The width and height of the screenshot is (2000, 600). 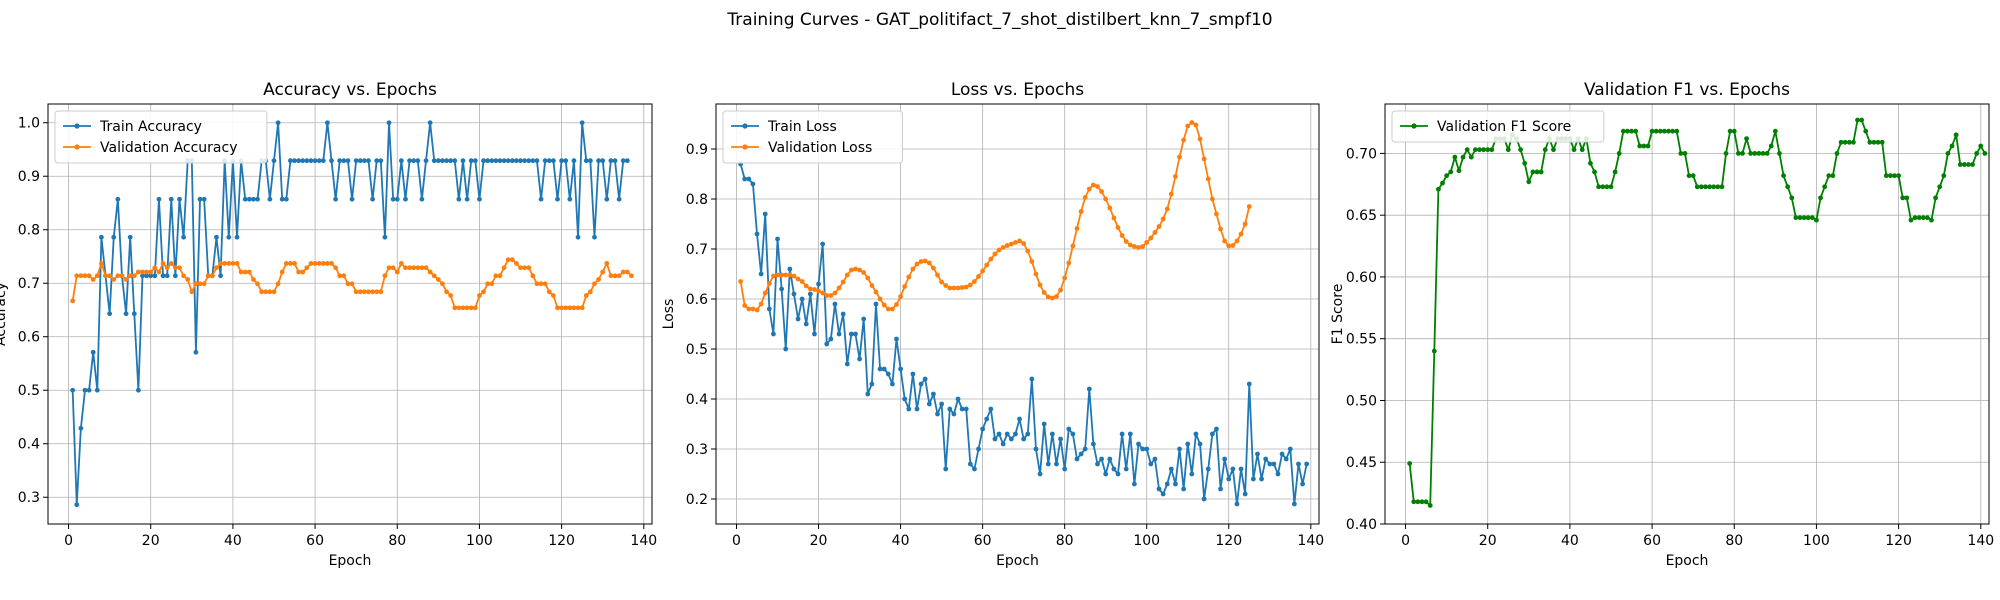 What do you see at coordinates (1017, 561) in the screenshot?
I see `x-axis-label: Epoch` at bounding box center [1017, 561].